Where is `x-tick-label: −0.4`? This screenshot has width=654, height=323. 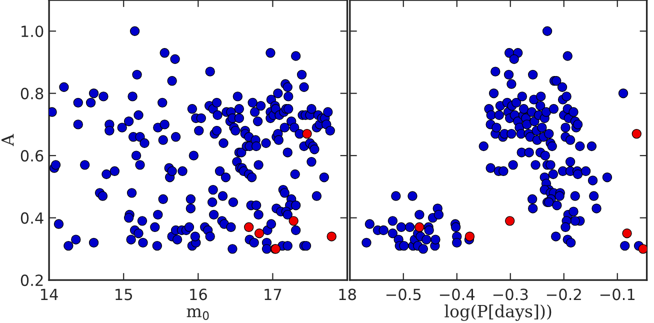
x-tick-label: −0.4 is located at coordinates (457, 294).